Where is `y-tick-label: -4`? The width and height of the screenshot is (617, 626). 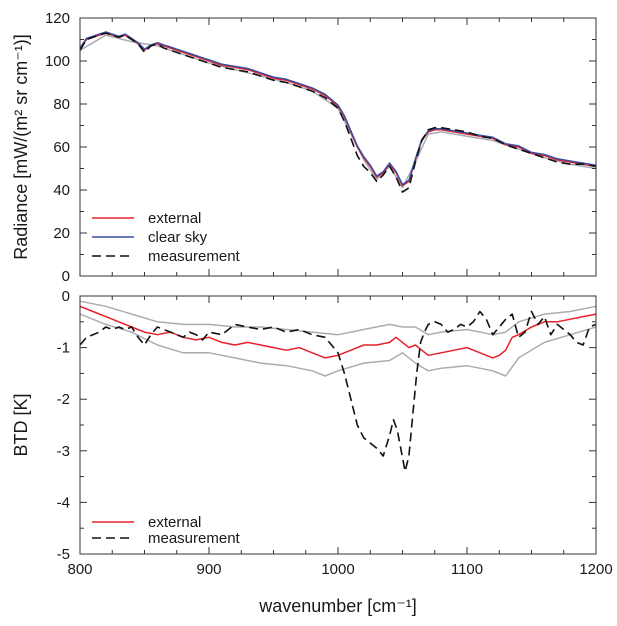 y-tick-label: -4 is located at coordinates (63, 502).